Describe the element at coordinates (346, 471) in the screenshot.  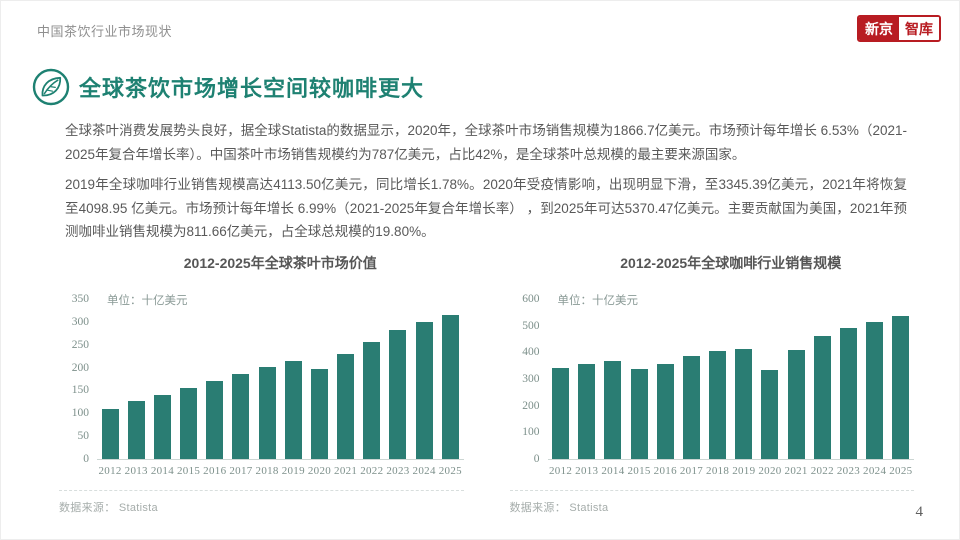
I see `x-tick-label: 2021` at that location.